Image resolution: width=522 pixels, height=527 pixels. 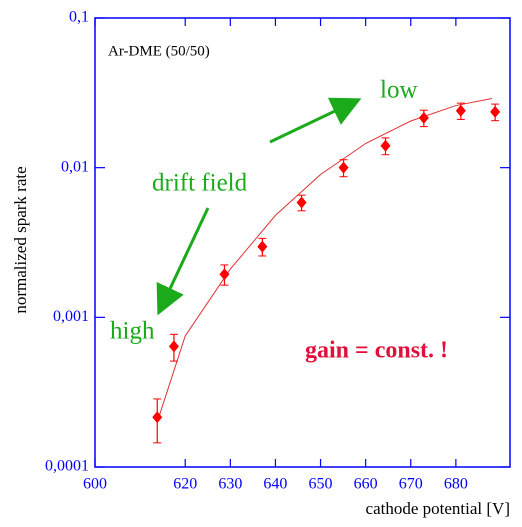 What do you see at coordinates (185, 484) in the screenshot?
I see `x-tick-label: 620` at bounding box center [185, 484].